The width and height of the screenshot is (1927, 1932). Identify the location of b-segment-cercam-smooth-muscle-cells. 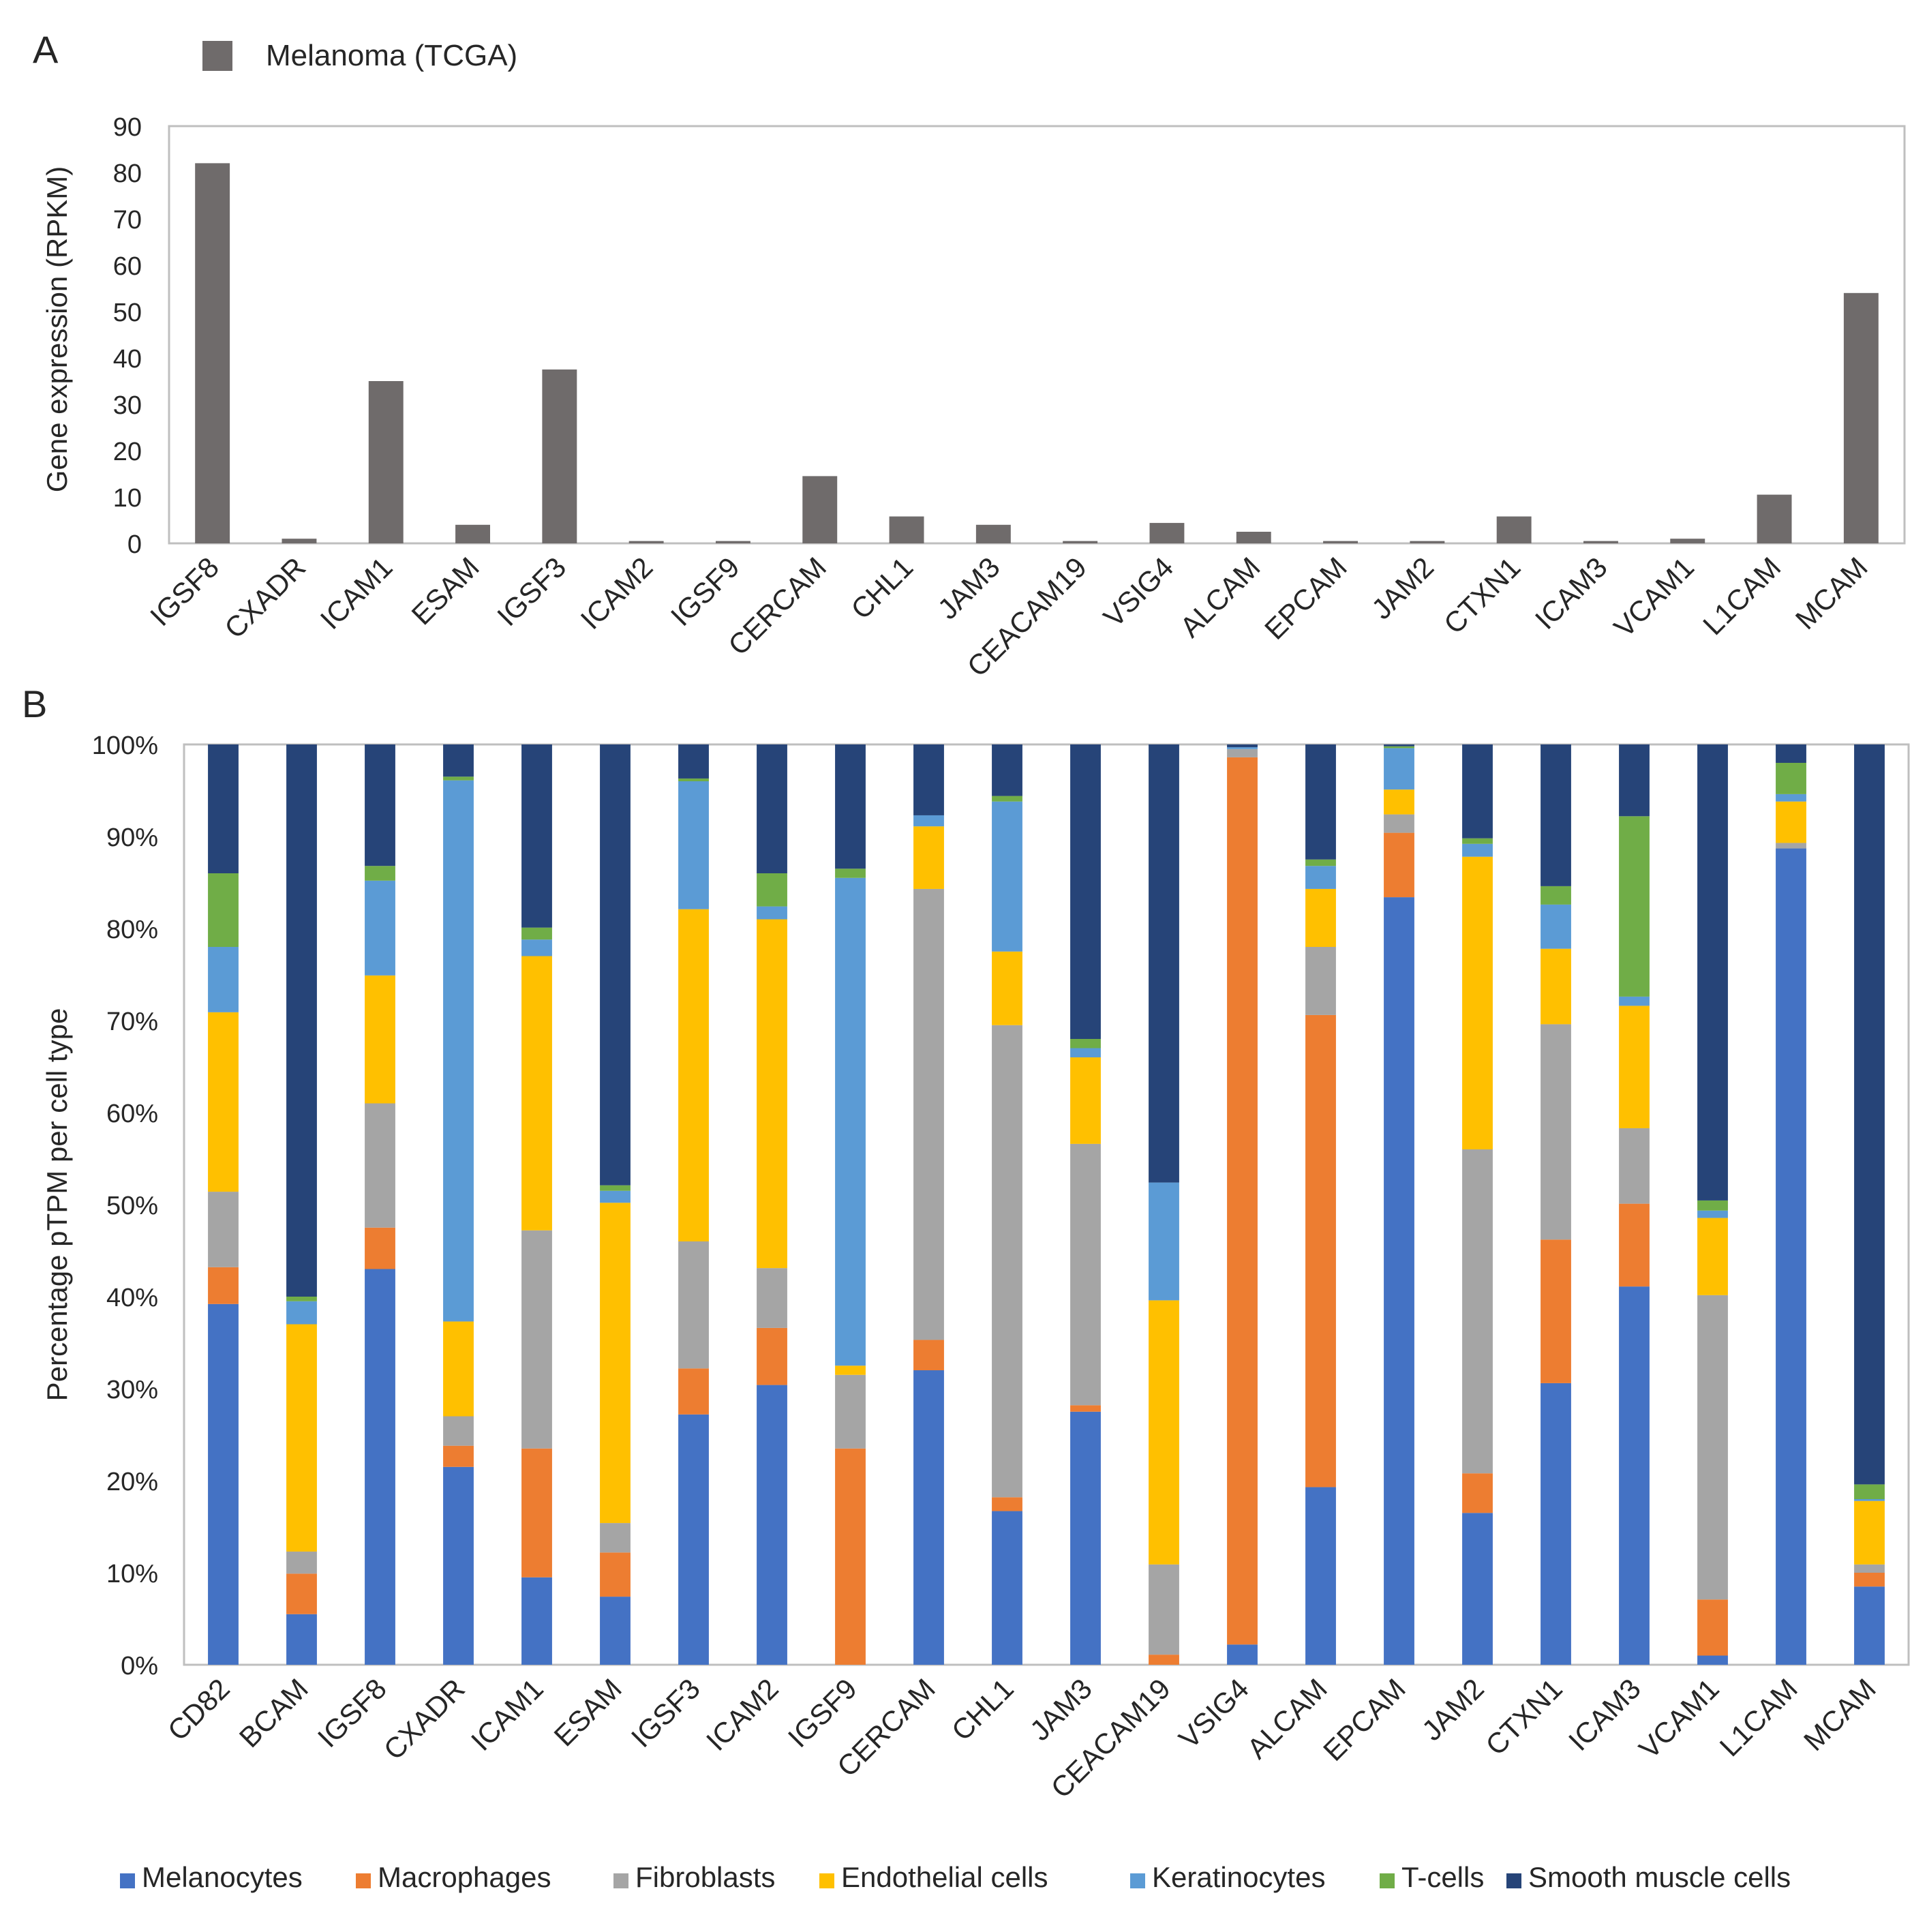
(928, 780).